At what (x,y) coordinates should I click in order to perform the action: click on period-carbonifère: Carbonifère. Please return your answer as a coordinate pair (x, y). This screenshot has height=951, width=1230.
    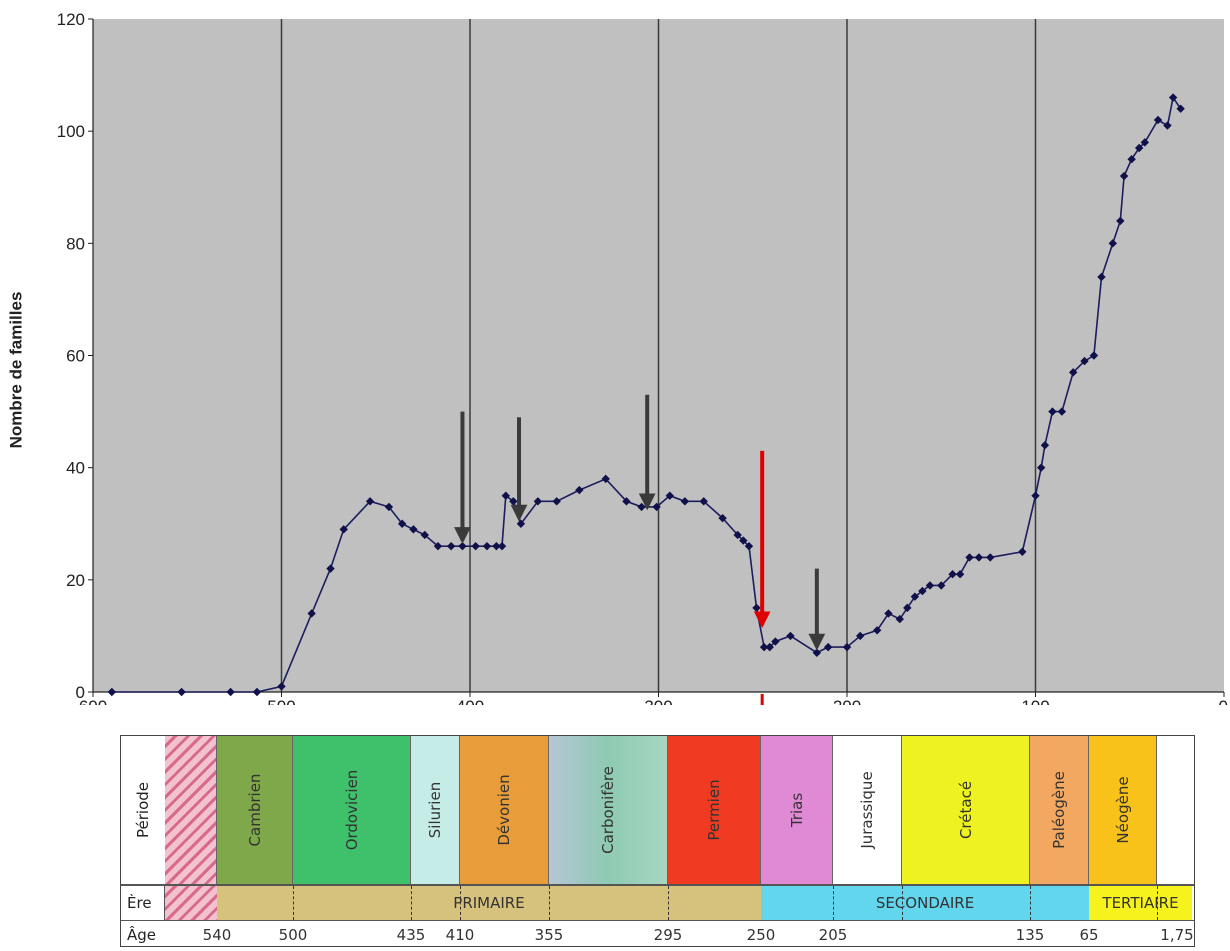
    Looking at the image, I should click on (608, 810).